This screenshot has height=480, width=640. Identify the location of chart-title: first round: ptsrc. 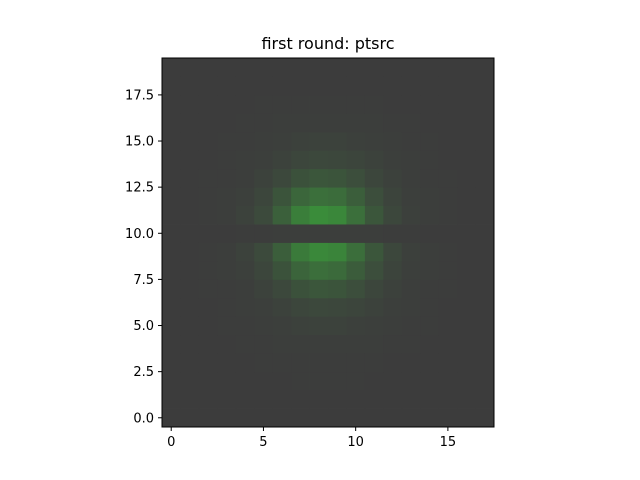
(327, 43).